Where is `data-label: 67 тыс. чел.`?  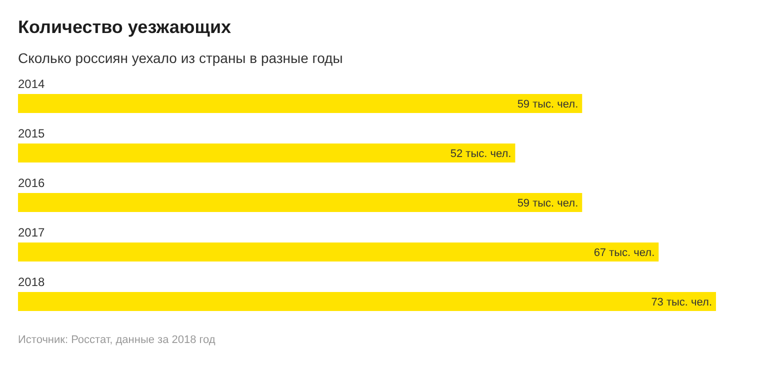
data-label: 67 тыс. чел. is located at coordinates (624, 253).